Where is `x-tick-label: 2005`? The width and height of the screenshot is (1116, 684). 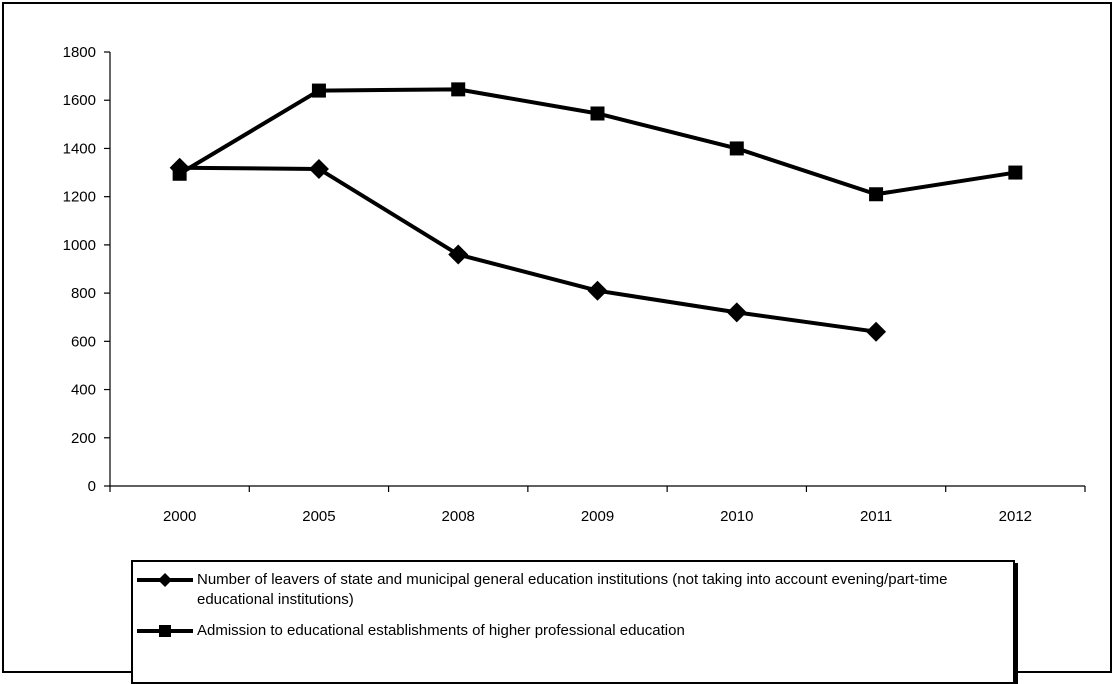
x-tick-label: 2005 is located at coordinates (318, 516).